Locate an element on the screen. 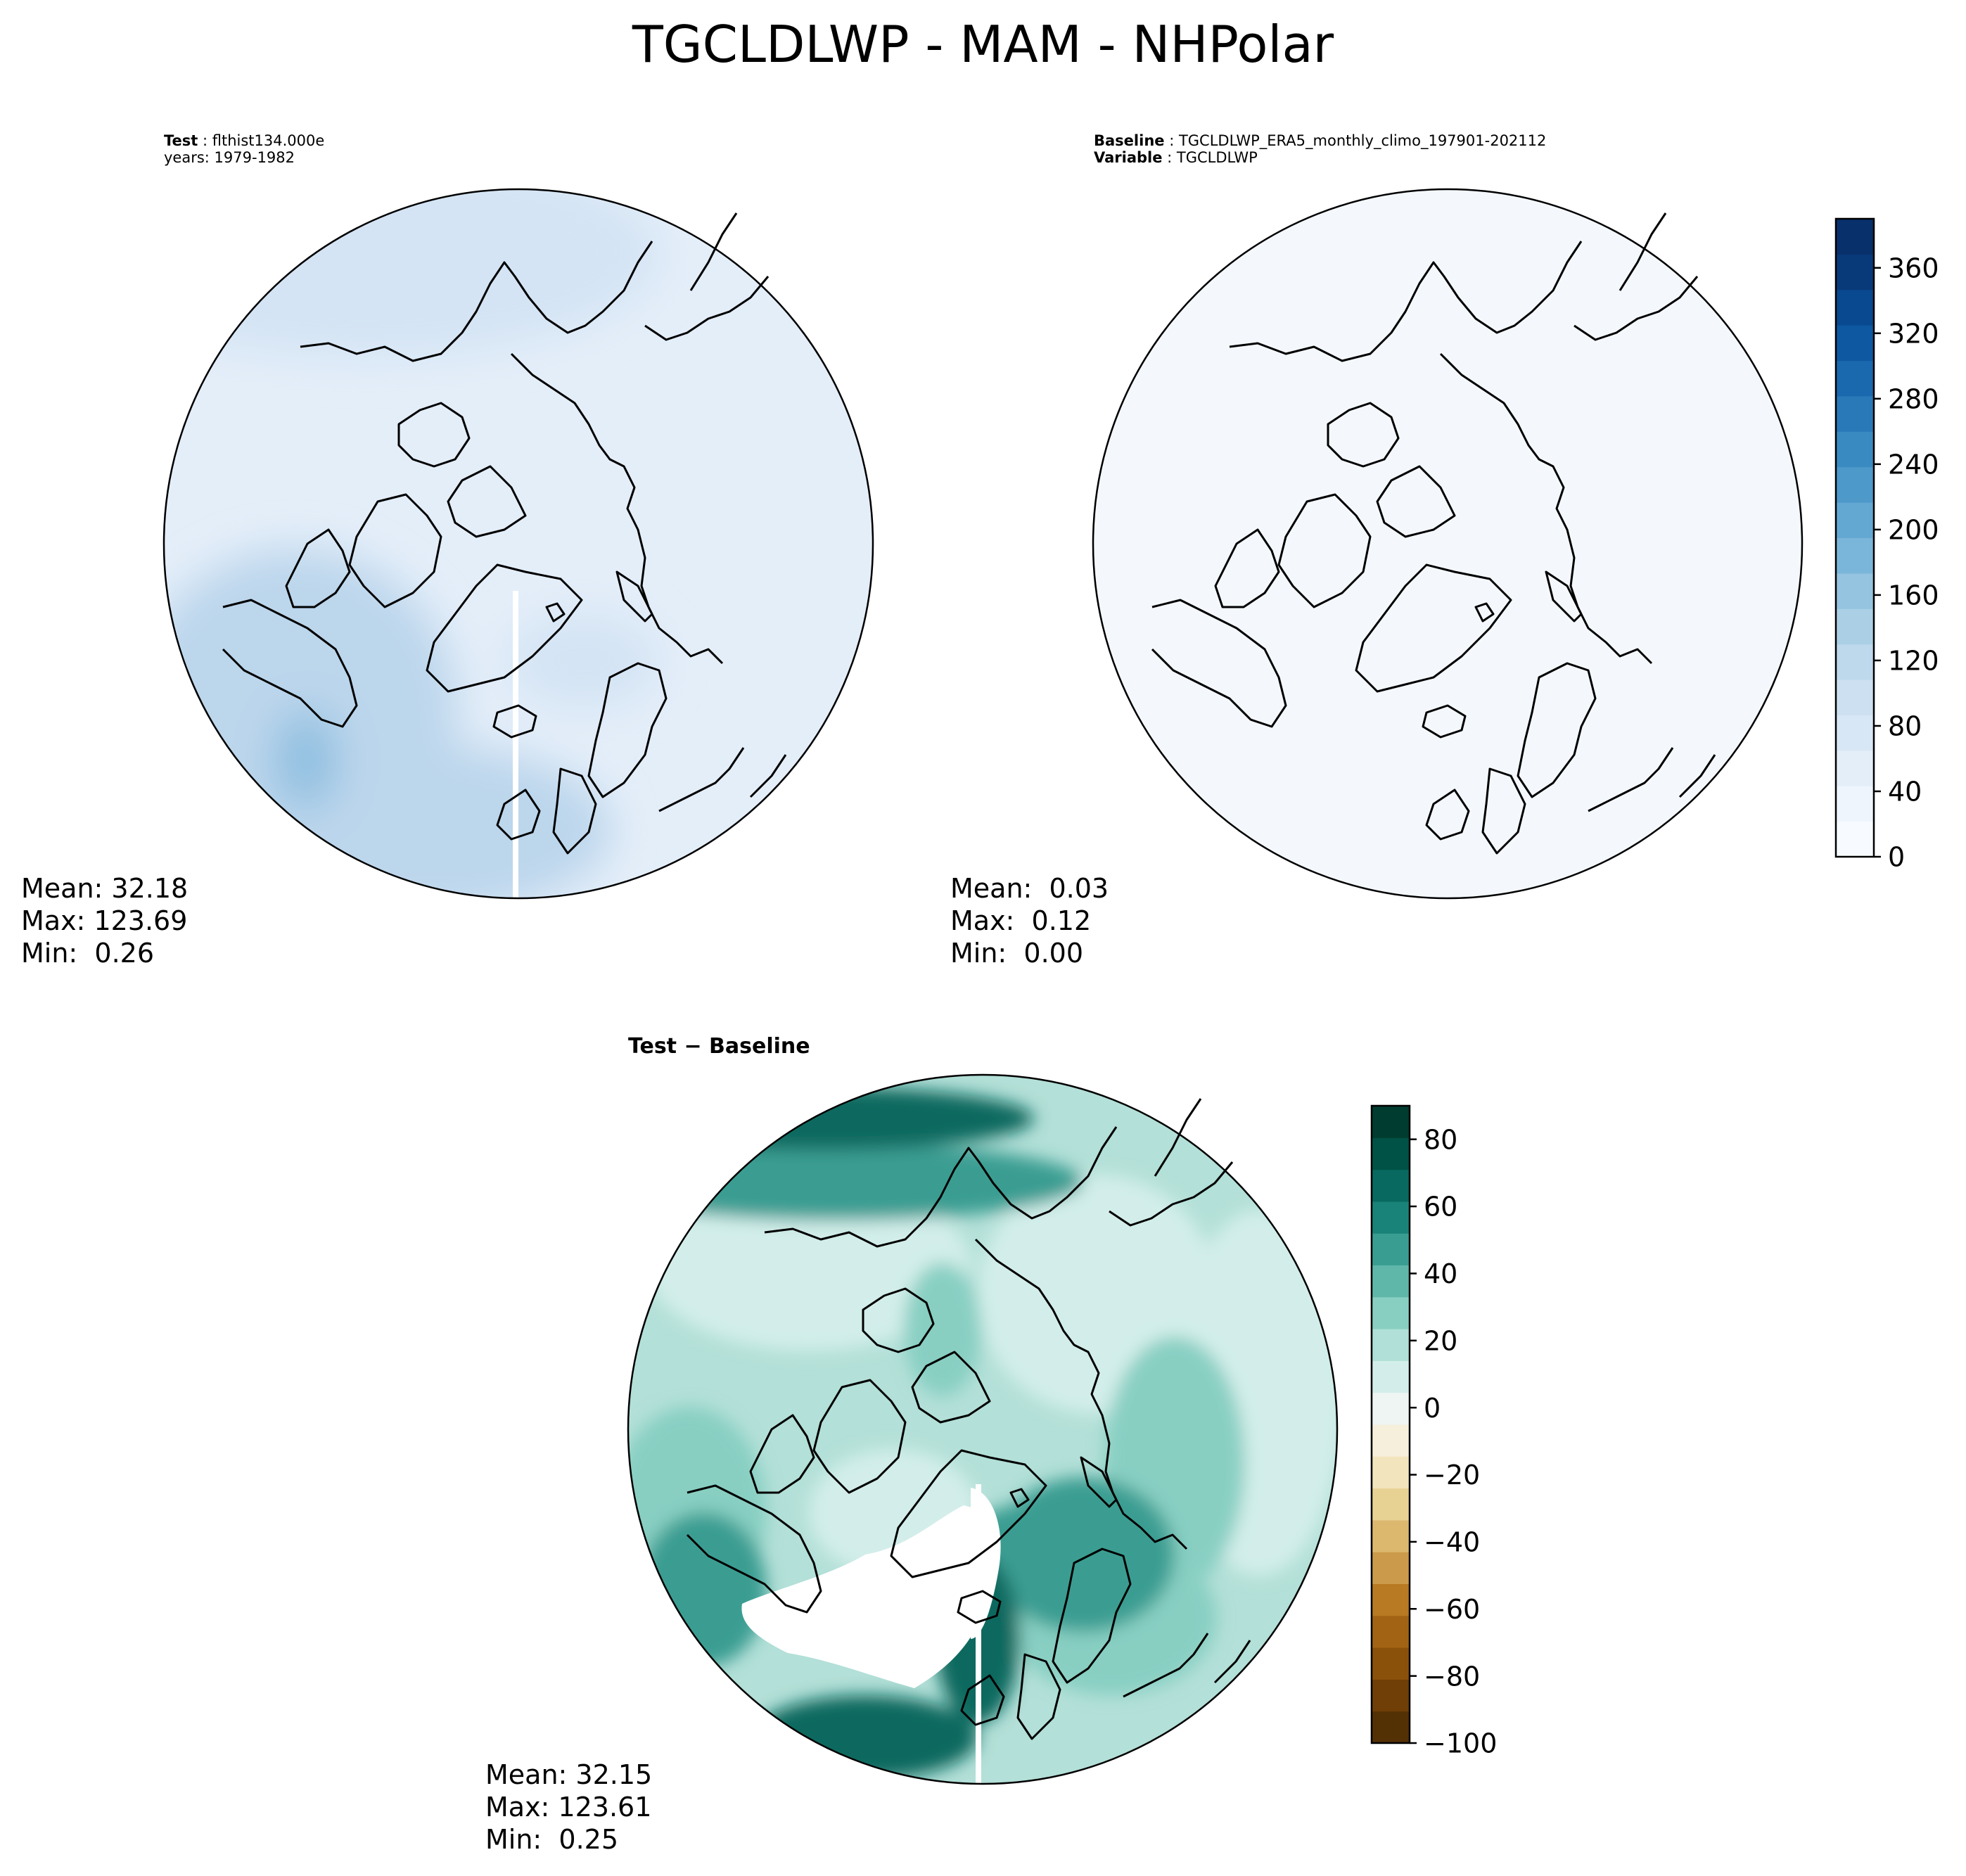 The width and height of the screenshot is (1966, 1876). diff-seam is located at coordinates (978, 1634).